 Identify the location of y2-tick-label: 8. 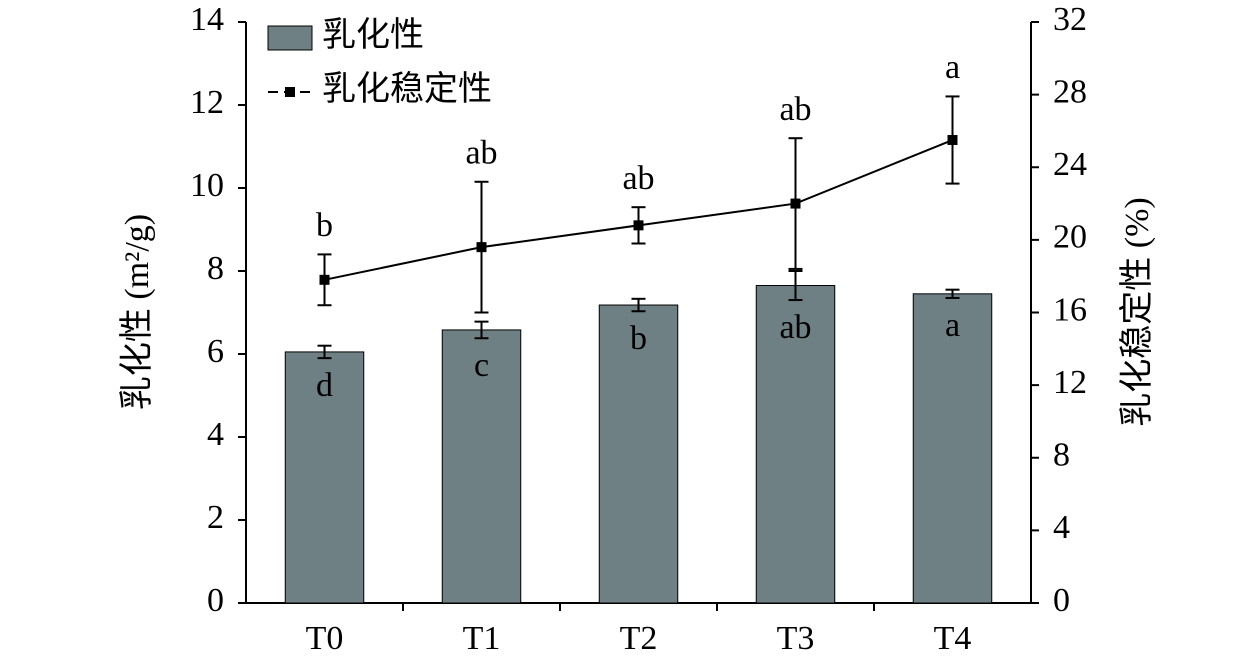
(1061, 455).